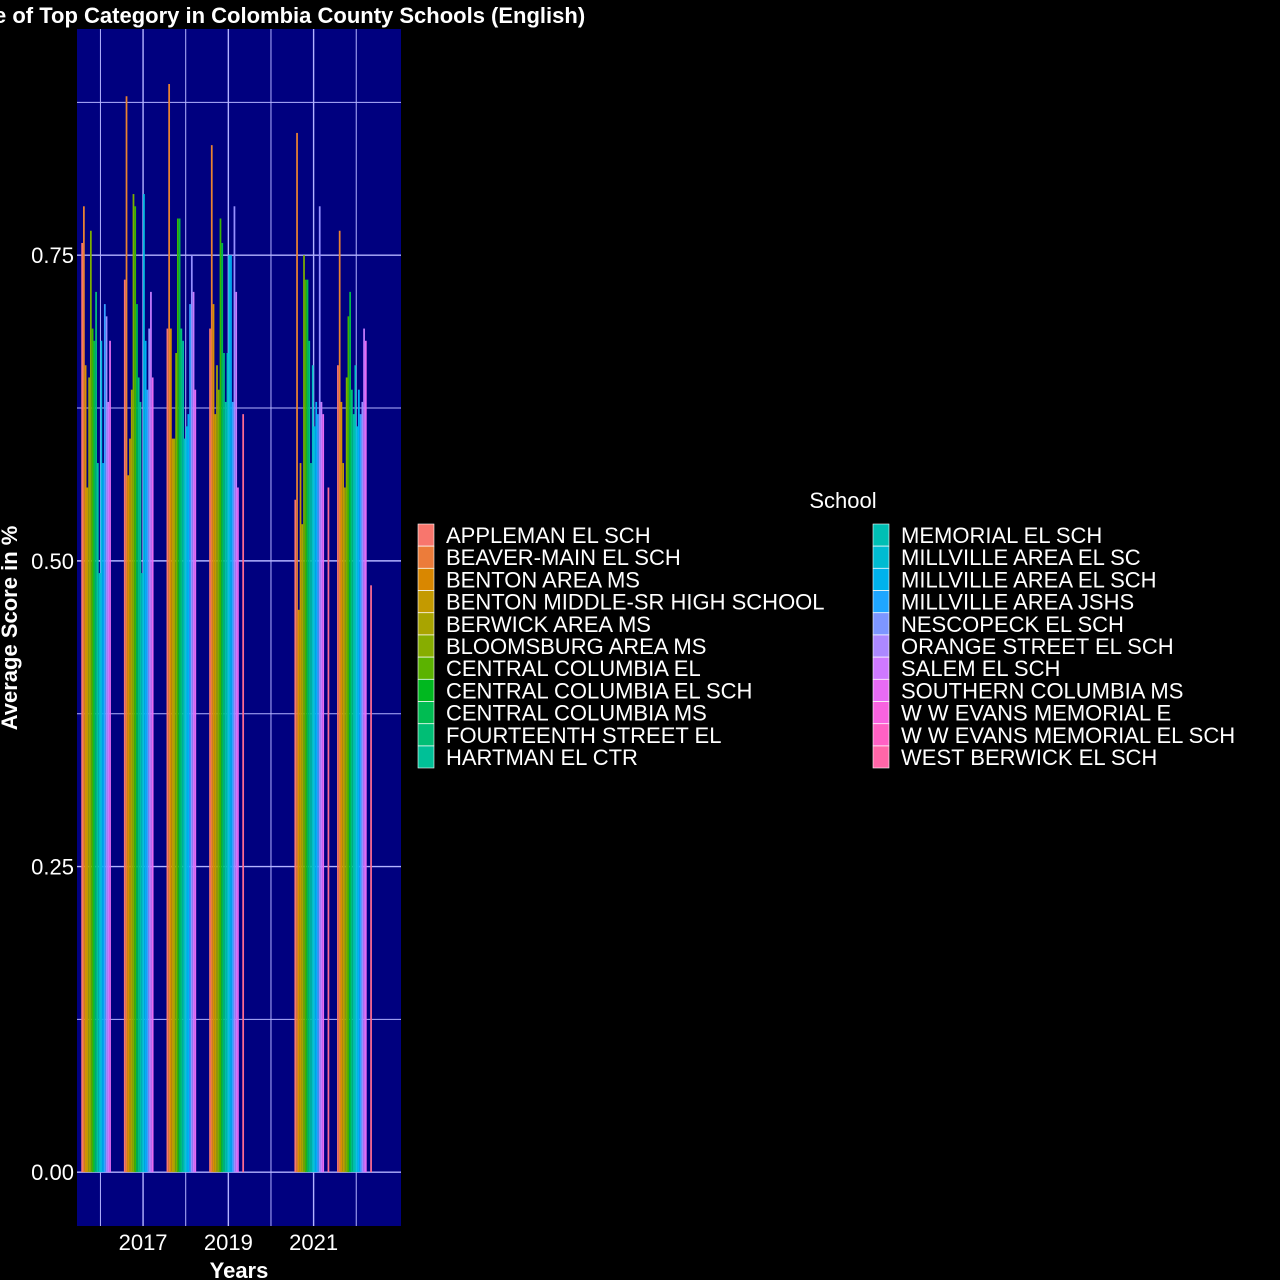 The width and height of the screenshot is (1280, 1280). Describe the element at coordinates (52, 561) in the screenshot. I see `y-tick-label: 0.50` at that location.